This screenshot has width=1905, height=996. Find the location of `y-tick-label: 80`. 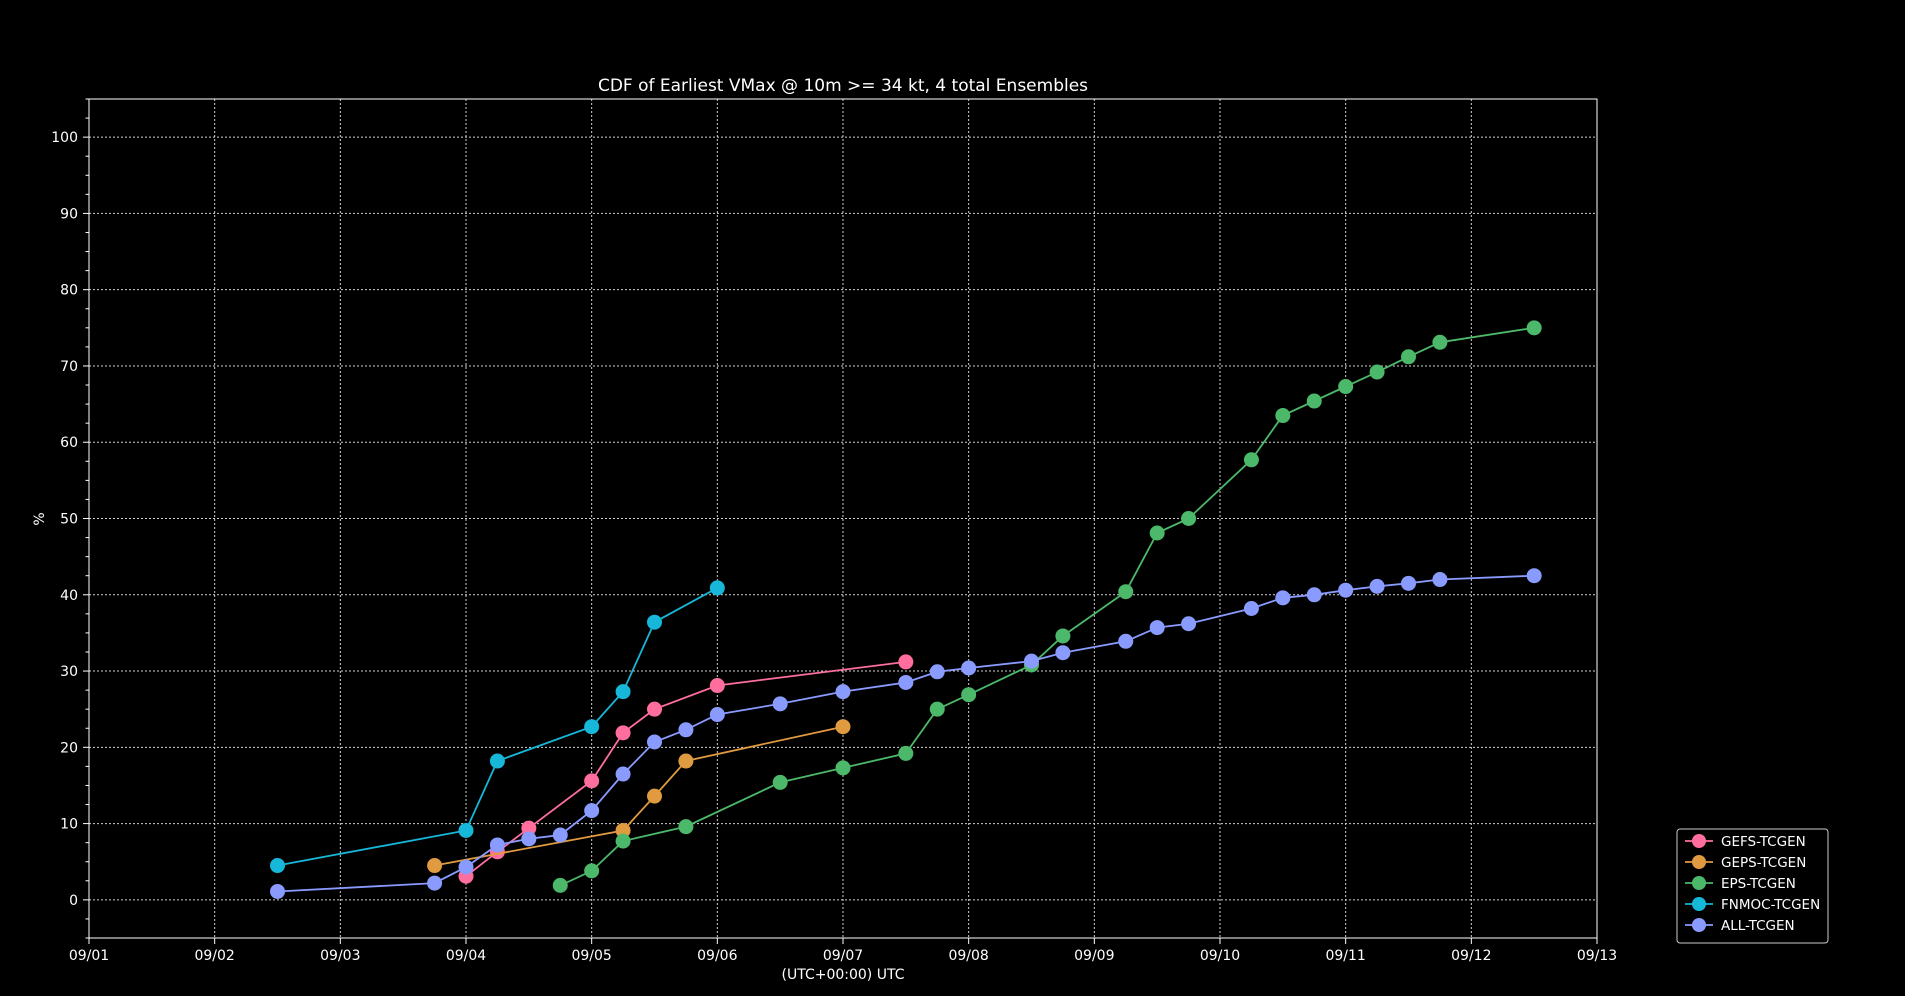

y-tick-label: 80 is located at coordinates (69, 291).